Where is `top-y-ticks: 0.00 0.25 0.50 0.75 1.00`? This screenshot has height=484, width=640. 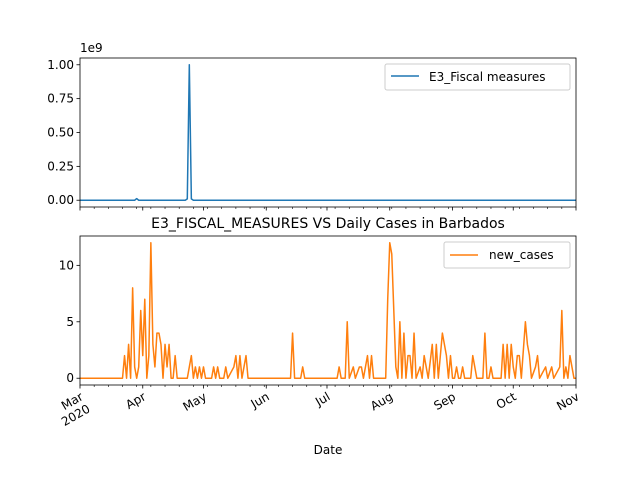
top-y-ticks: 0.00 0.25 0.50 0.75 1.00 is located at coordinates (63, 132).